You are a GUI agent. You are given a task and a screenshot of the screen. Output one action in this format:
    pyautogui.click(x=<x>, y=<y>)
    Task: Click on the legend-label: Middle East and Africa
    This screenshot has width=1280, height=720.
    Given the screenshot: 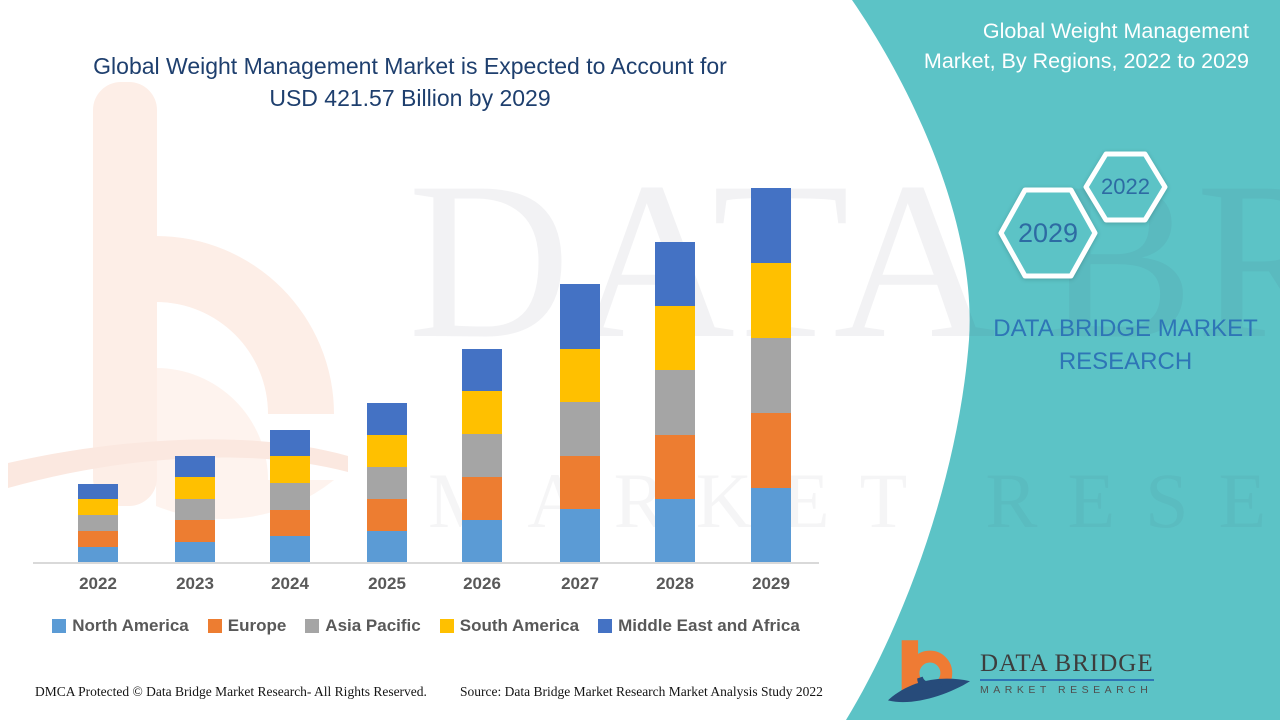 What is the action you would take?
    pyautogui.click(x=709, y=625)
    